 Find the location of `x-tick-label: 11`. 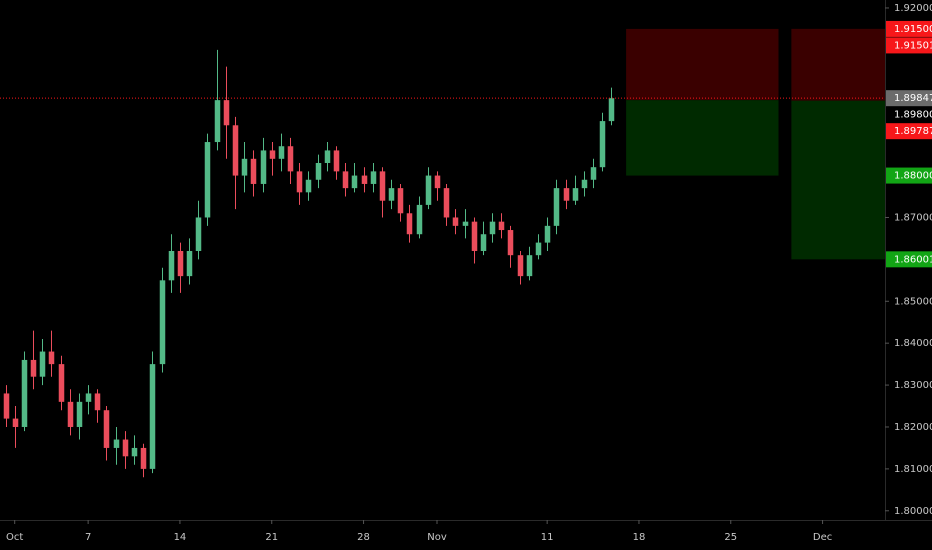

x-tick-label: 11 is located at coordinates (547, 537).